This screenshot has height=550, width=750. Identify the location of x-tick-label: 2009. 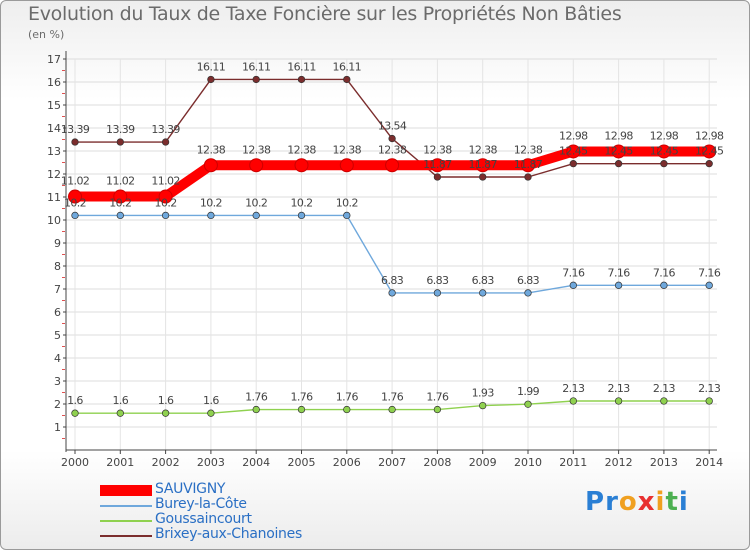
(483, 462).